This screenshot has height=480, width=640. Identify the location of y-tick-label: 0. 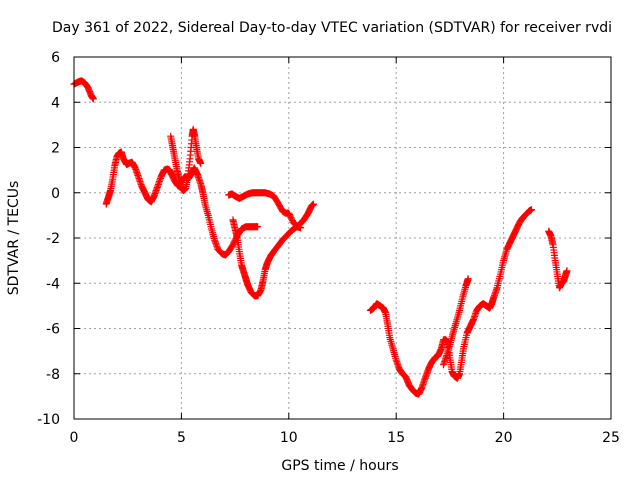
(55, 194).